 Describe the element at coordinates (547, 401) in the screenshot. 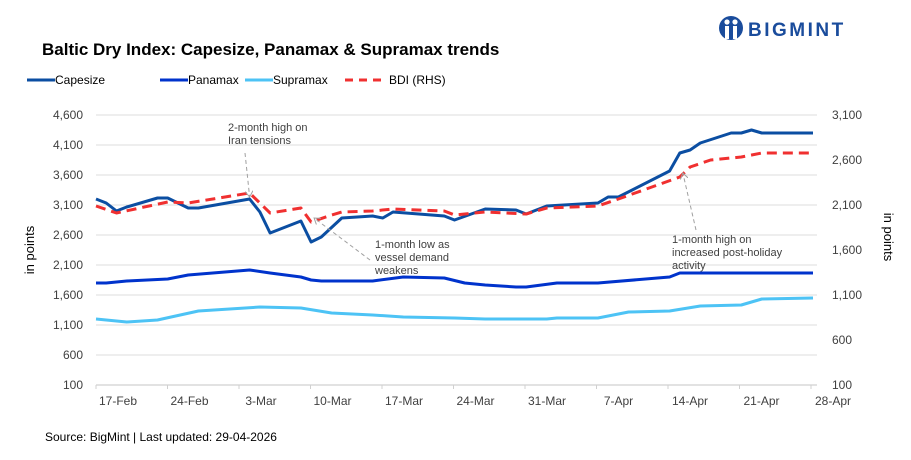

I see `x-tick-label: 31-Mar` at that location.